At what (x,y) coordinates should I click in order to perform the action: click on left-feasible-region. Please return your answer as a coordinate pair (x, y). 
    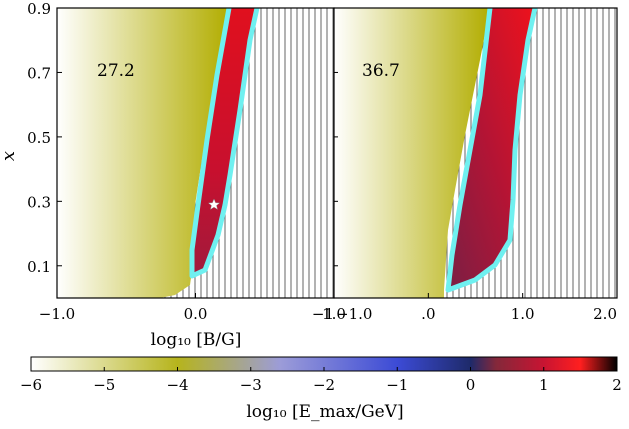
    Looking at the image, I should click on (224, 142).